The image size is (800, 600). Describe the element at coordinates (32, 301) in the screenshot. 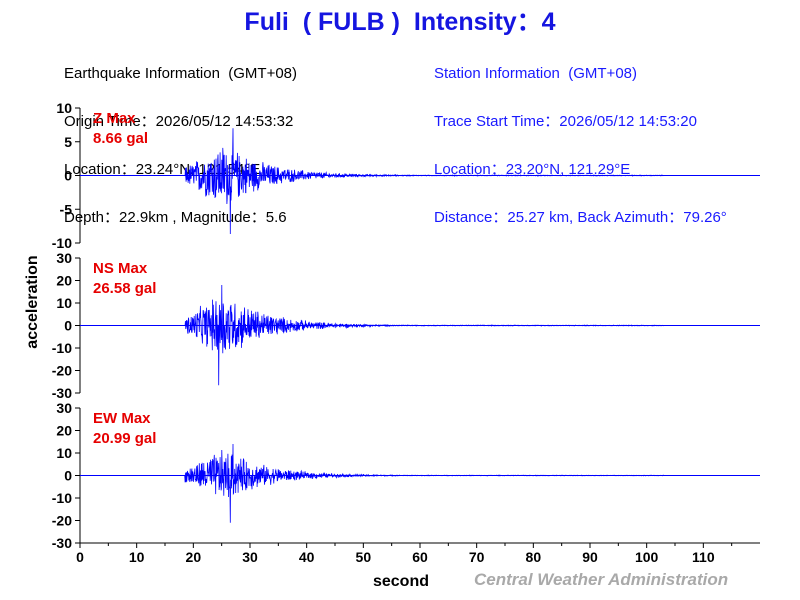

I see `y-axis-title: acceleration` at that location.